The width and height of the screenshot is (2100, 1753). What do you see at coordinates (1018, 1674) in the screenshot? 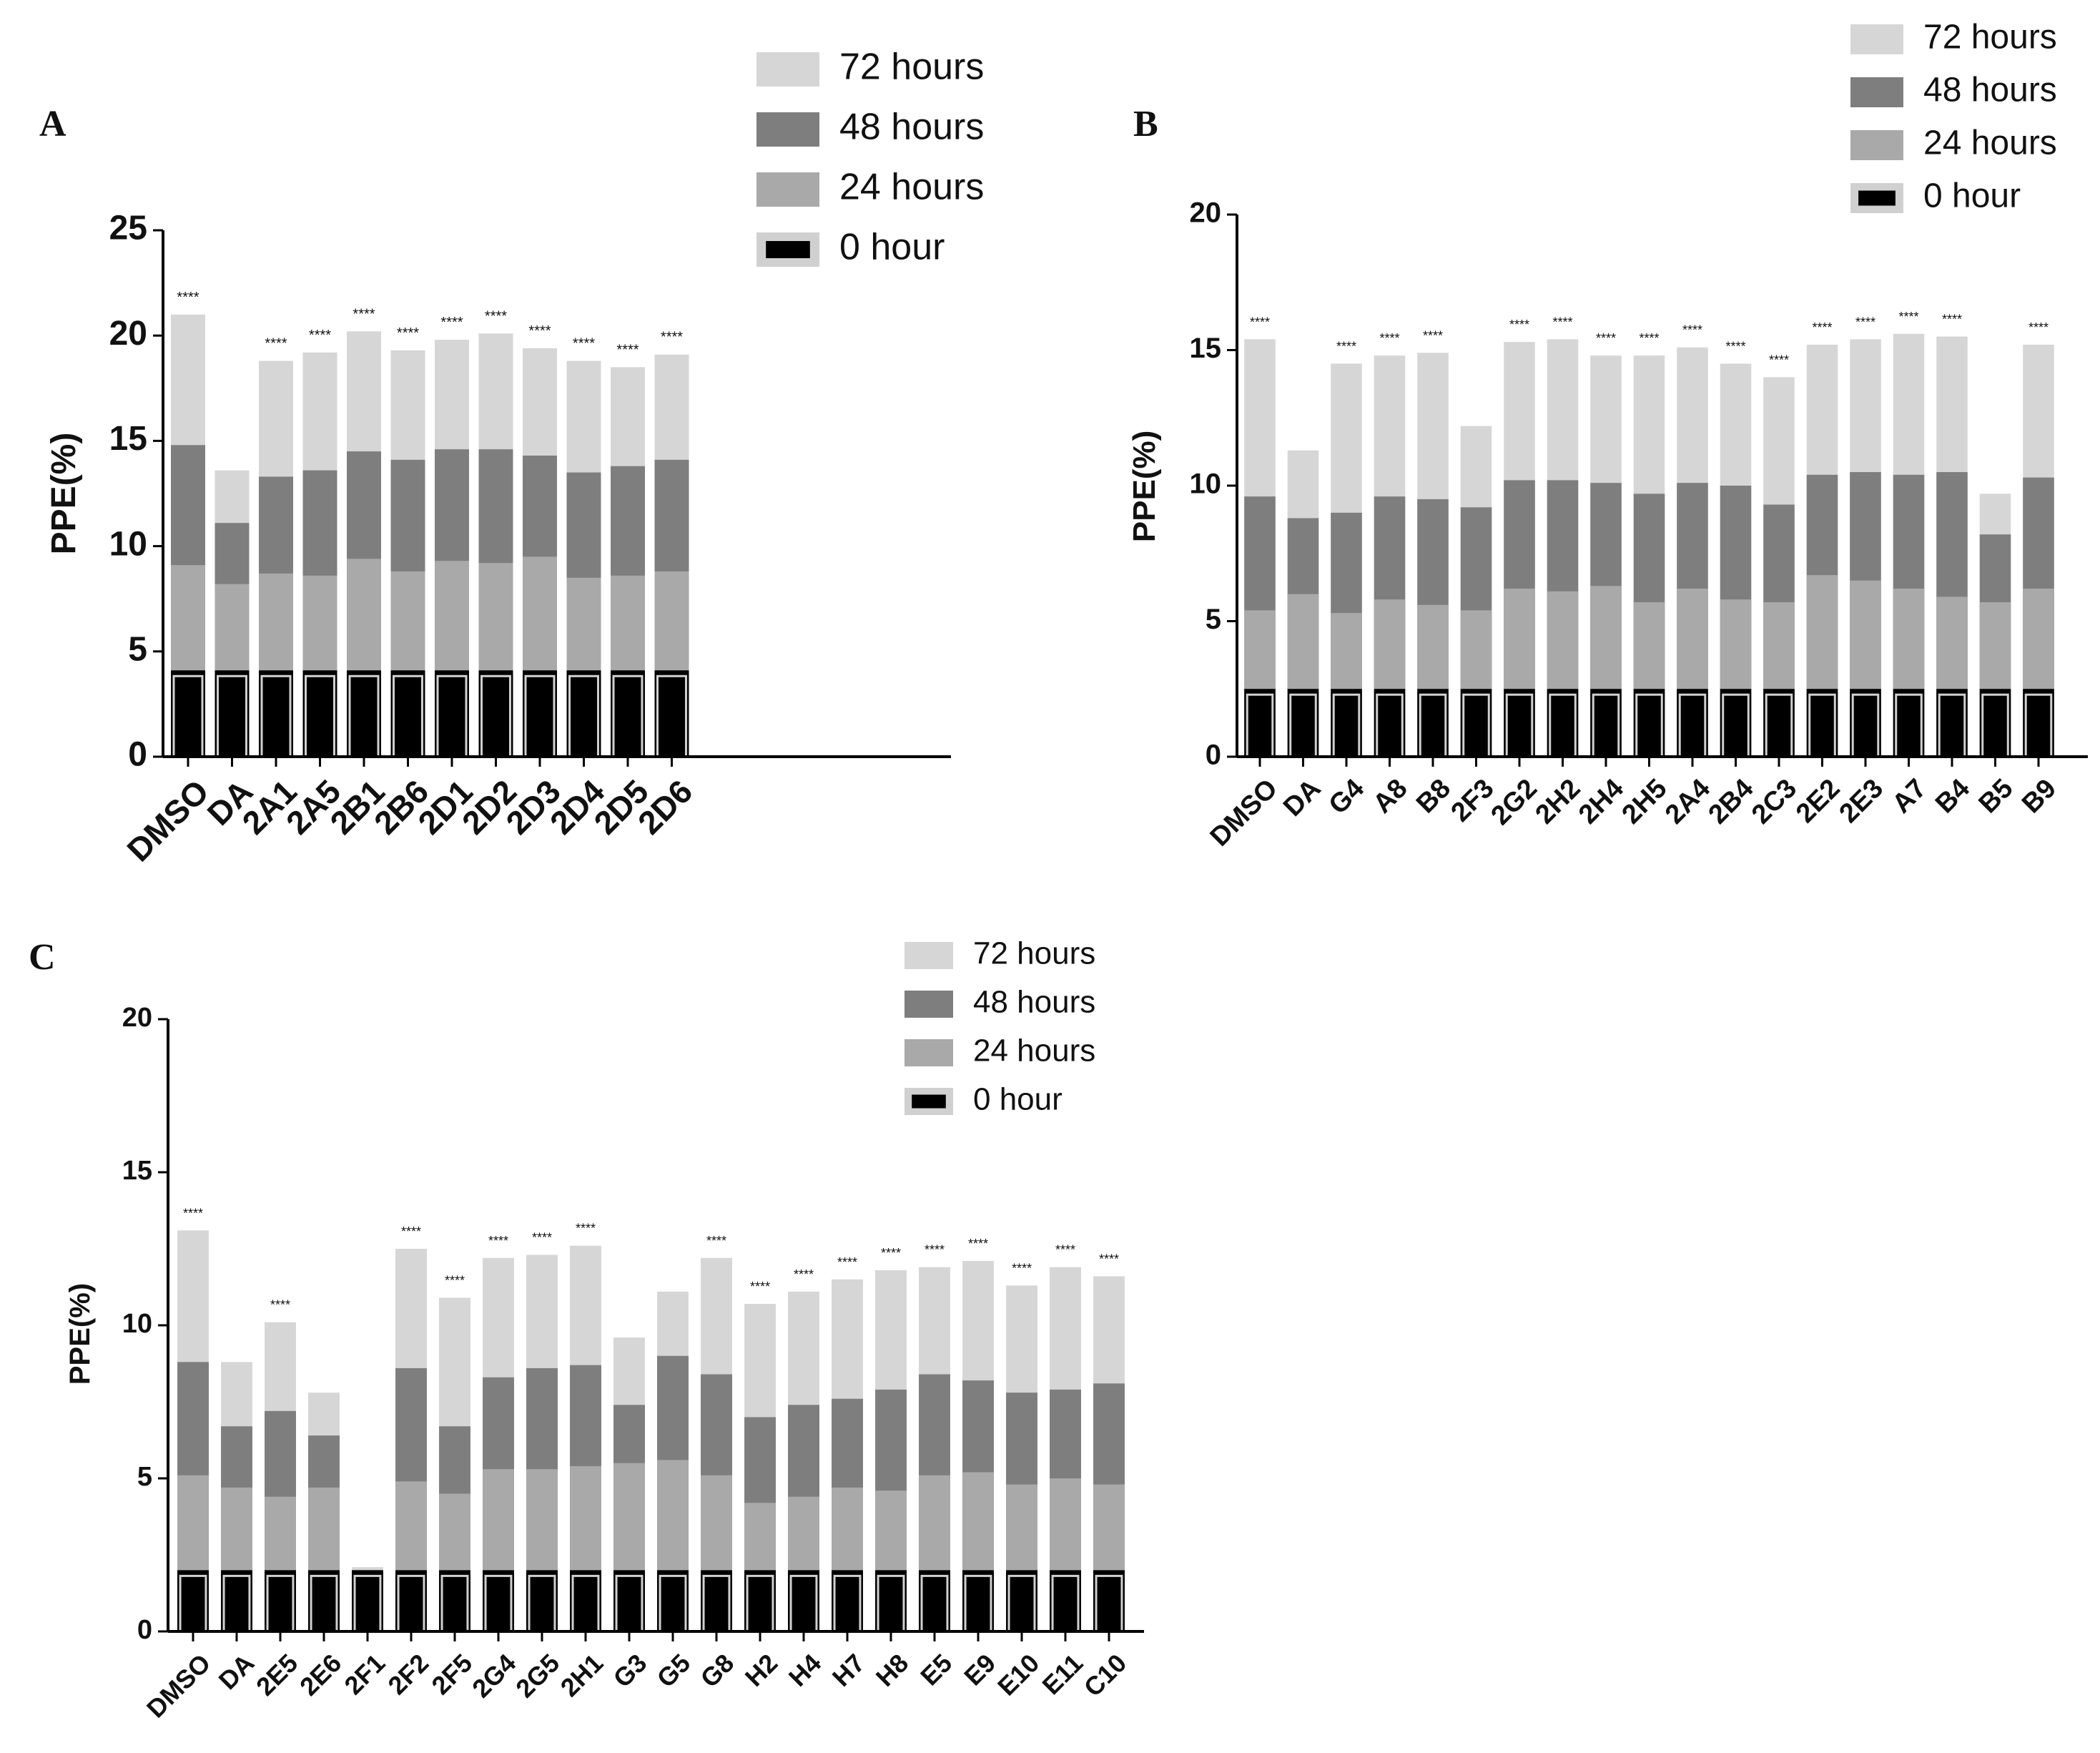
I see `x-tick-label: E10` at bounding box center [1018, 1674].